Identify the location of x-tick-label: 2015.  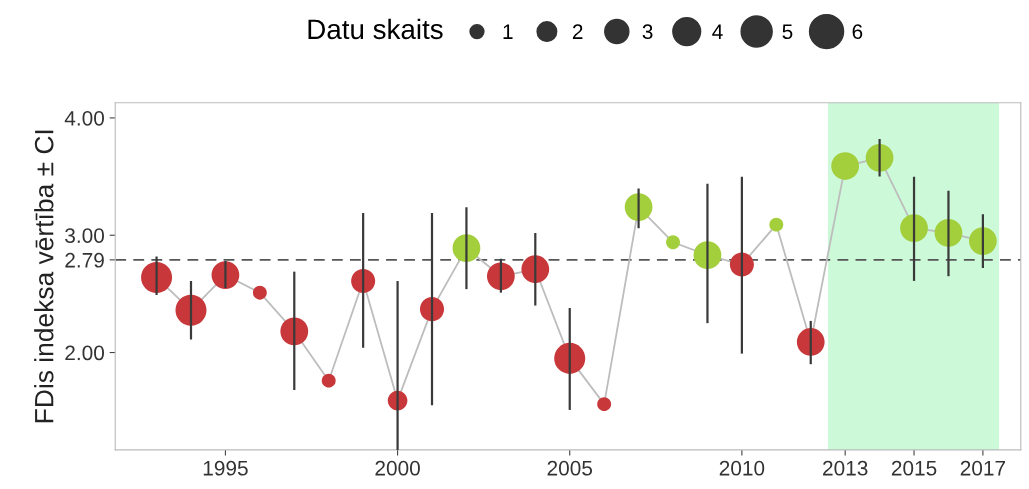
(914, 468).